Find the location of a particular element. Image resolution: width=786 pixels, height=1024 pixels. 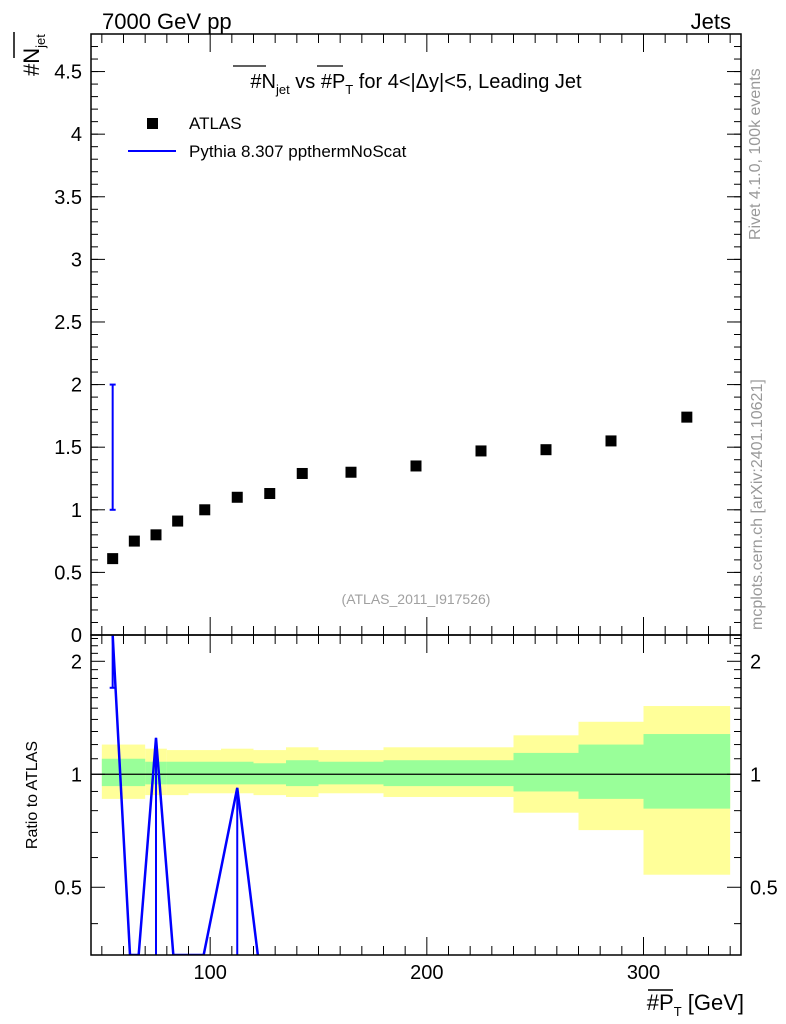

ratio-ytick-label-right: 2 is located at coordinates (755, 662).